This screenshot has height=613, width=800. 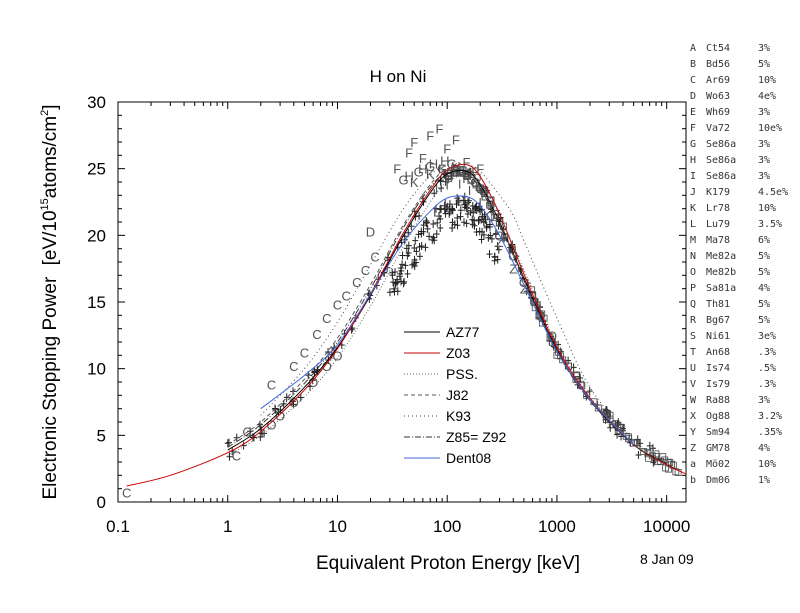 I want to click on y-tick-label: 25, so click(x=96, y=169).